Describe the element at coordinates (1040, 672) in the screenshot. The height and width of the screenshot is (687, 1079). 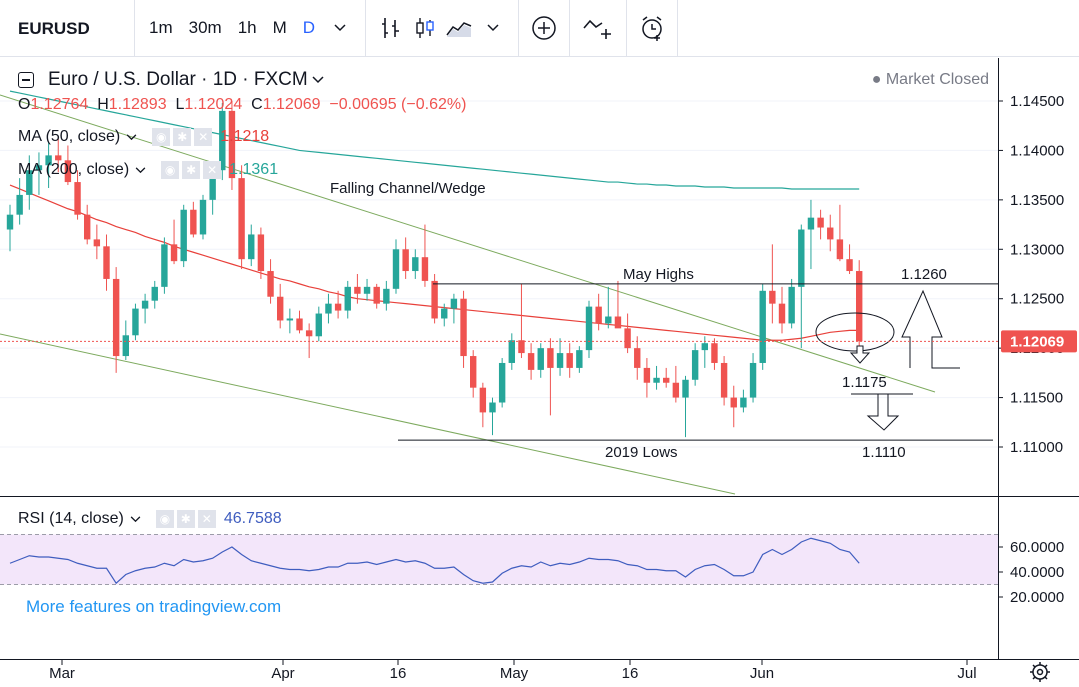
I see `gear-icon` at that location.